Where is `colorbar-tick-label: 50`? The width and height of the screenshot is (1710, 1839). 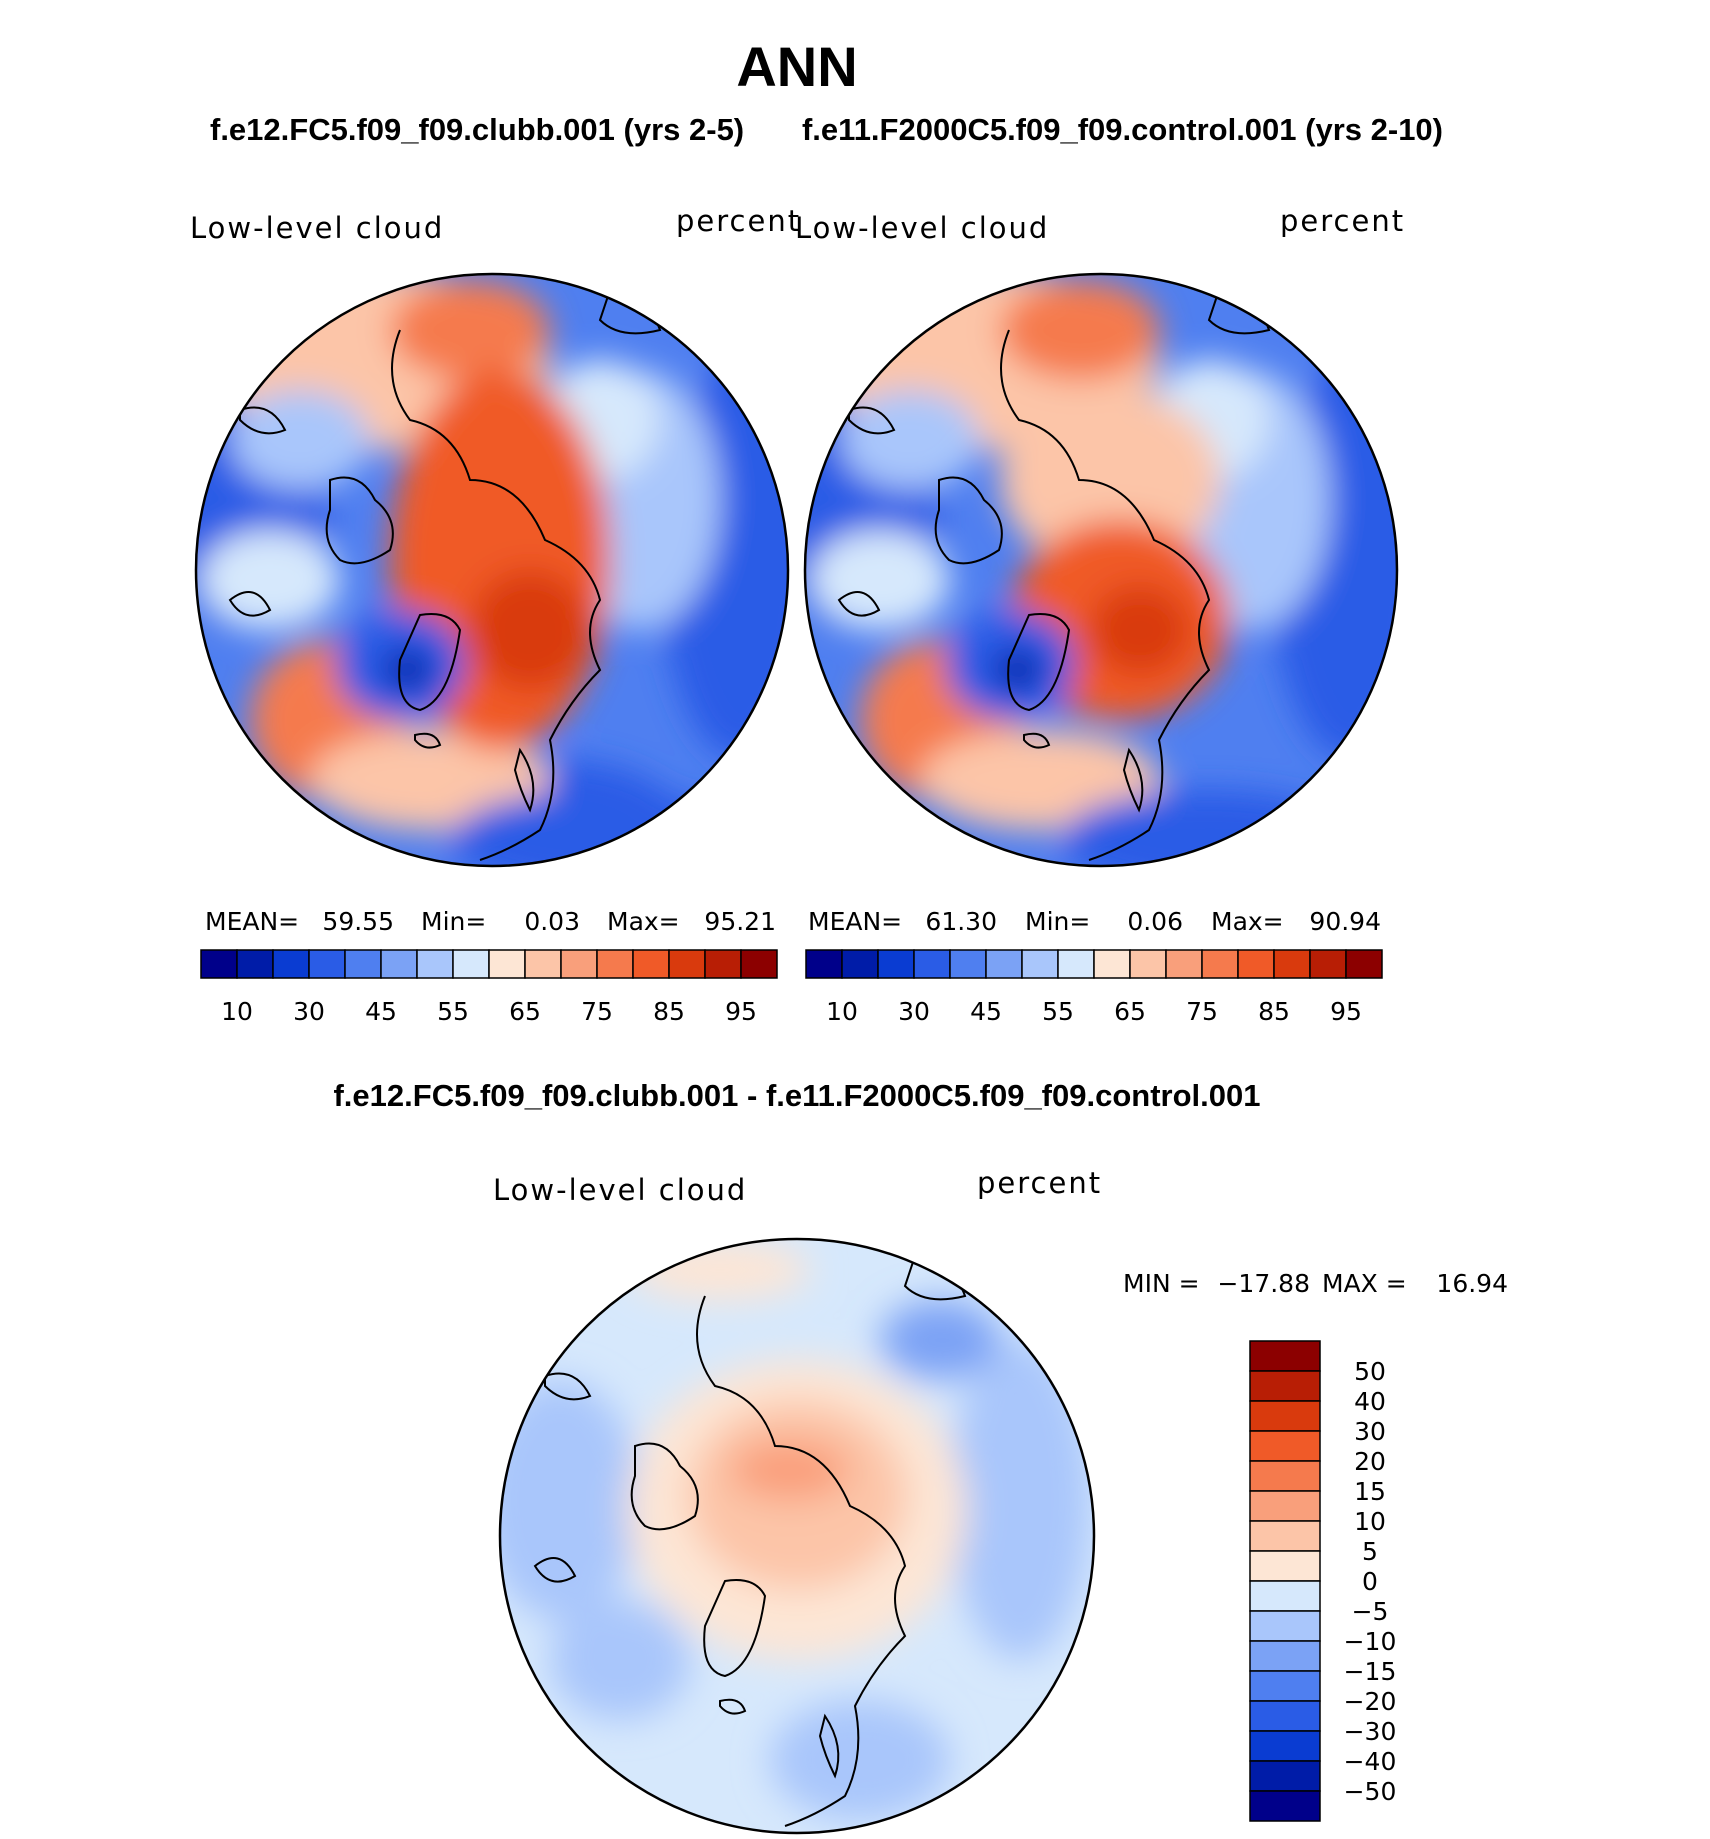
colorbar-tick-label: 50 is located at coordinates (1370, 1371).